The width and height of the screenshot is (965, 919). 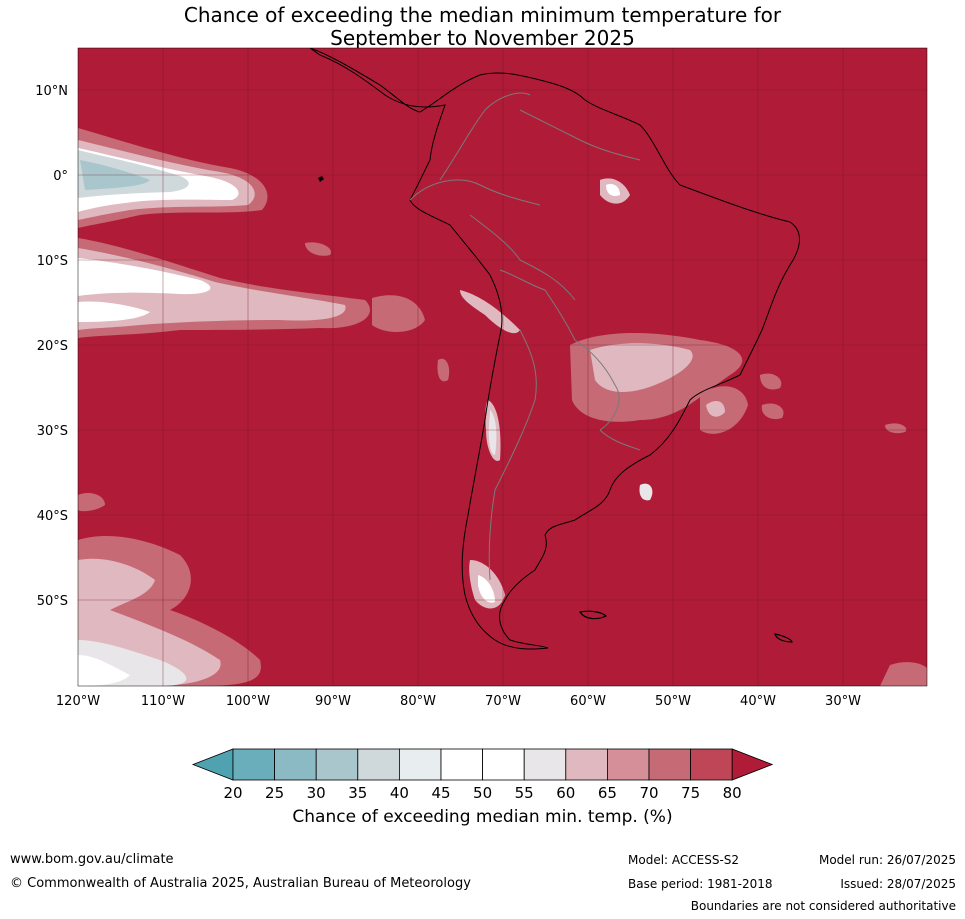 I want to click on title-line-2: September to November 2025, so click(x=482, y=38).